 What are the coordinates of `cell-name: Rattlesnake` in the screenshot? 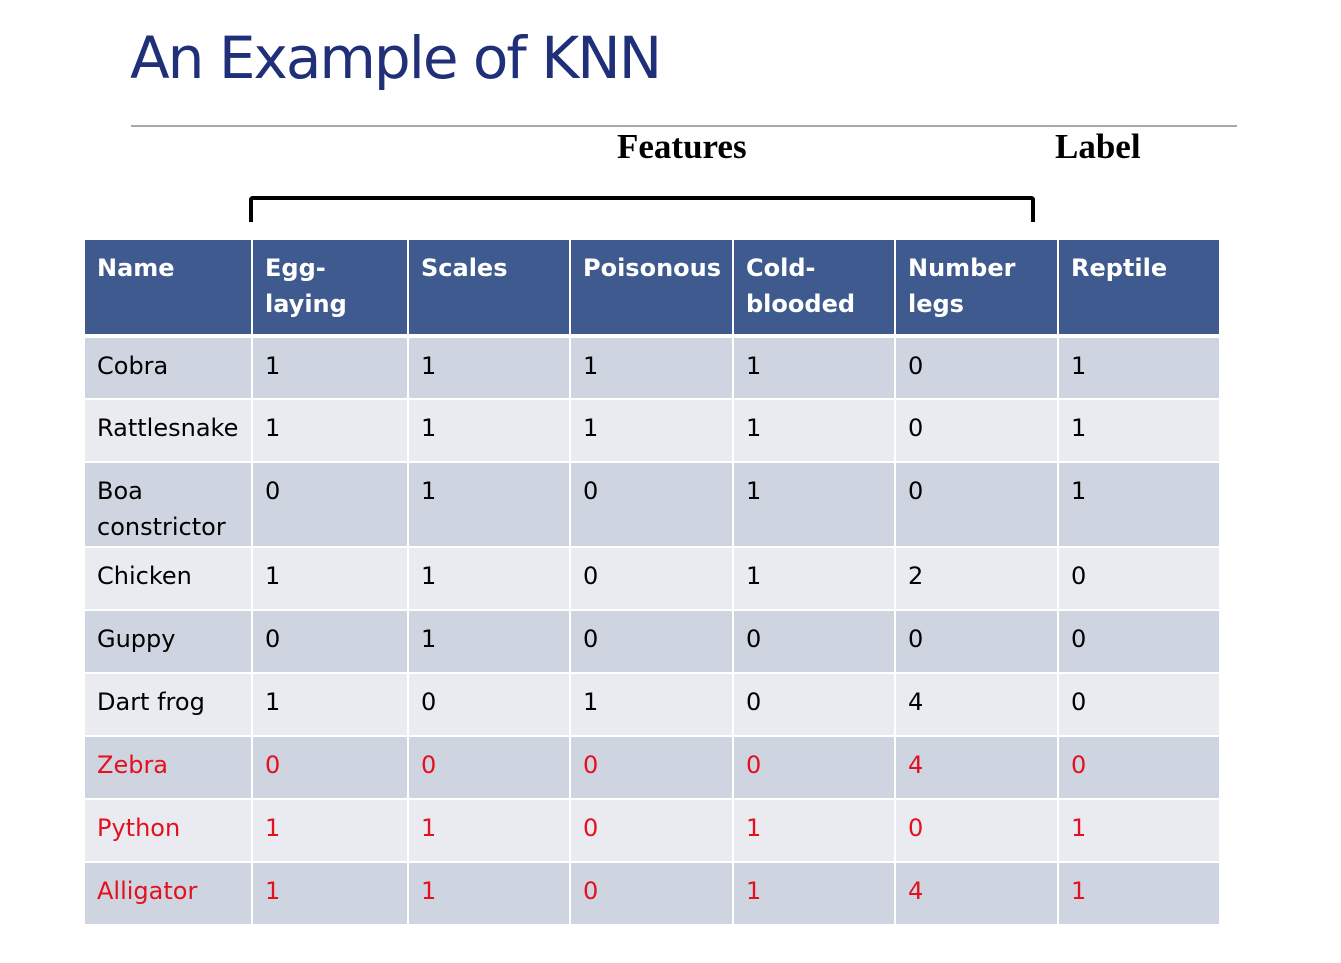 It's located at (168, 430).